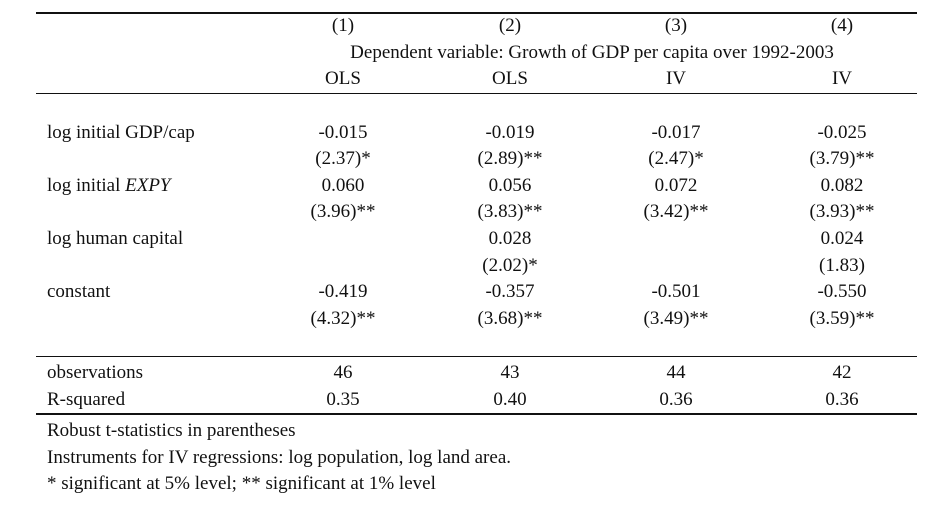 The image size is (927, 509). I want to click on method-label-1: OLS, so click(343, 78).